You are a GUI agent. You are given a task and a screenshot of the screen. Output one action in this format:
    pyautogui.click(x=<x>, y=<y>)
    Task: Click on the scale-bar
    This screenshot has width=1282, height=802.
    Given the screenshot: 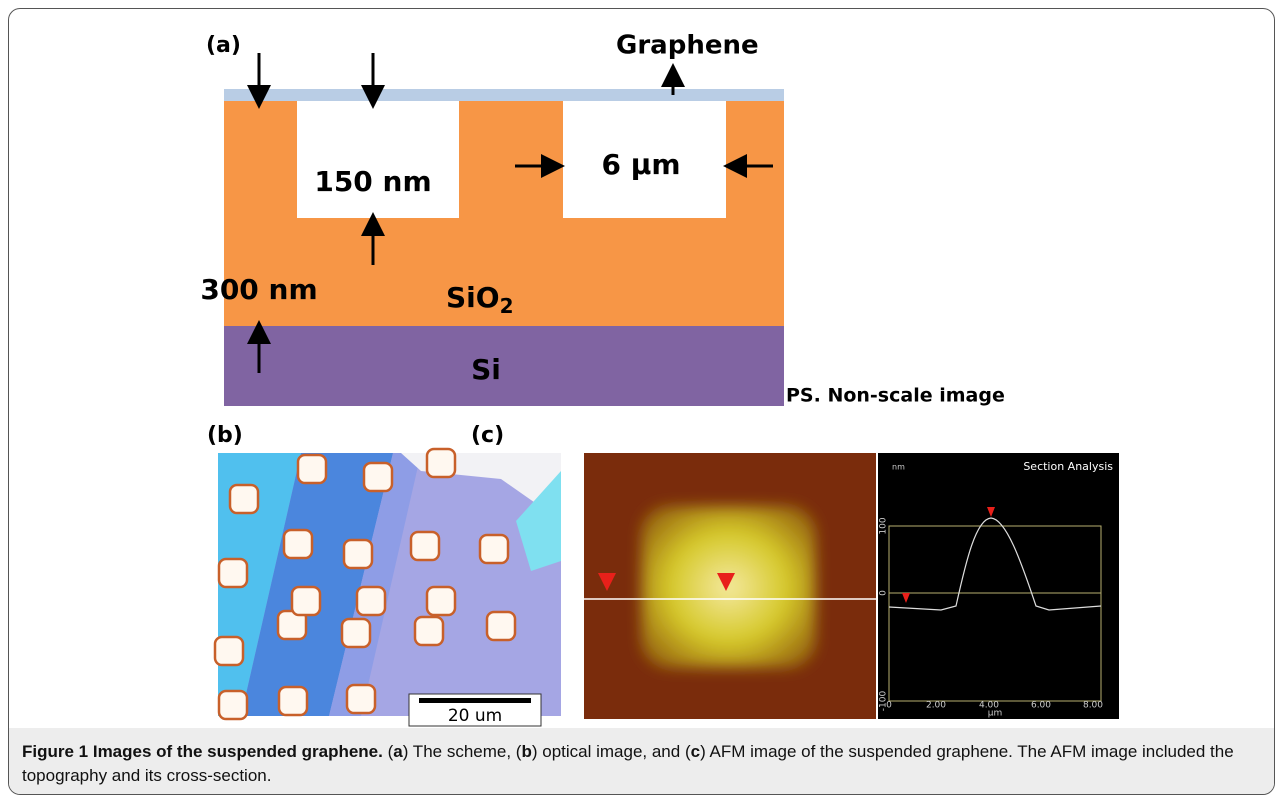 What is the action you would take?
    pyautogui.click(x=475, y=700)
    